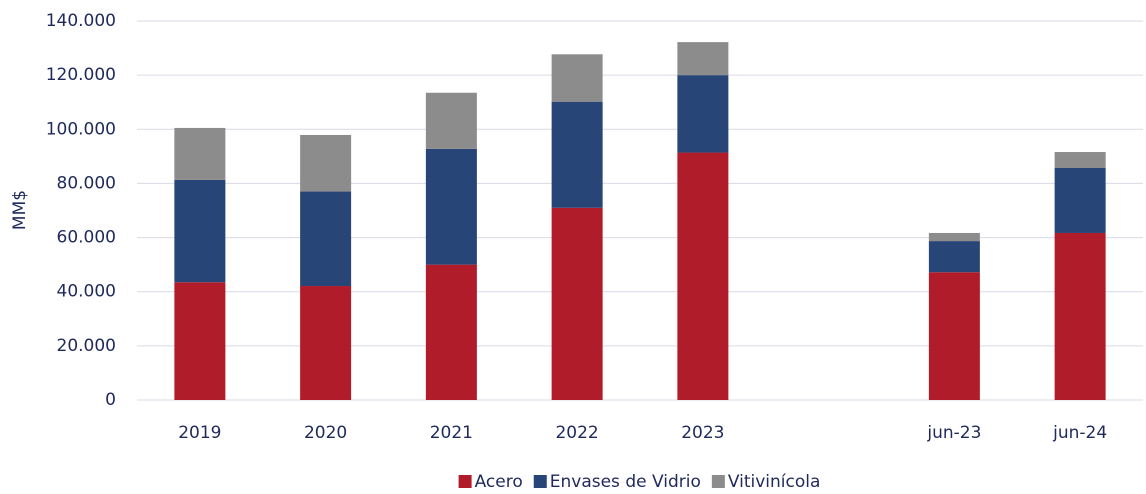  What do you see at coordinates (81, 21) in the screenshot?
I see `y-tick-label: 140.000` at bounding box center [81, 21].